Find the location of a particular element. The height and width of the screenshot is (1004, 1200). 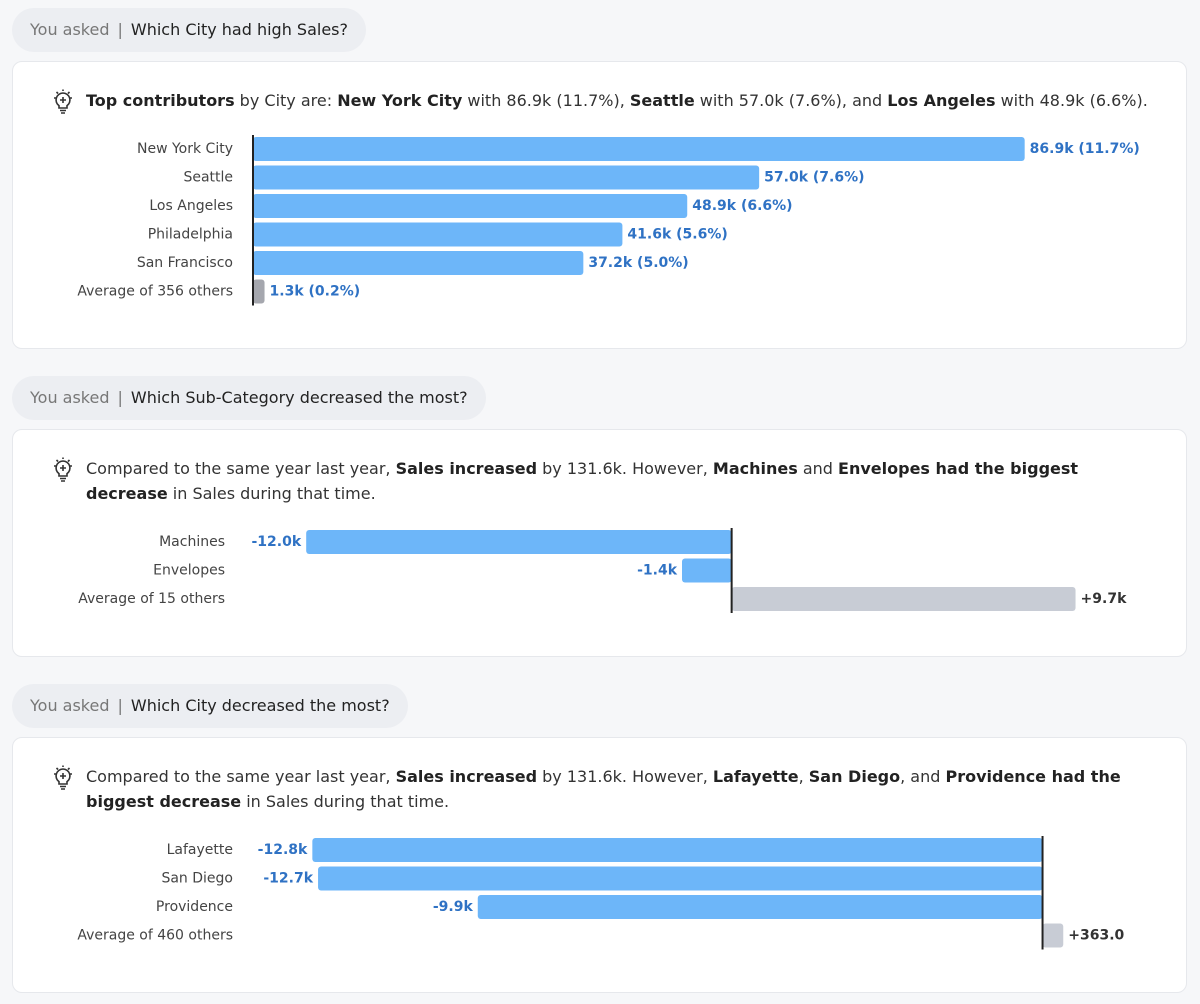

summary-bold: Providence had the biggest decrease is located at coordinates (603, 788).